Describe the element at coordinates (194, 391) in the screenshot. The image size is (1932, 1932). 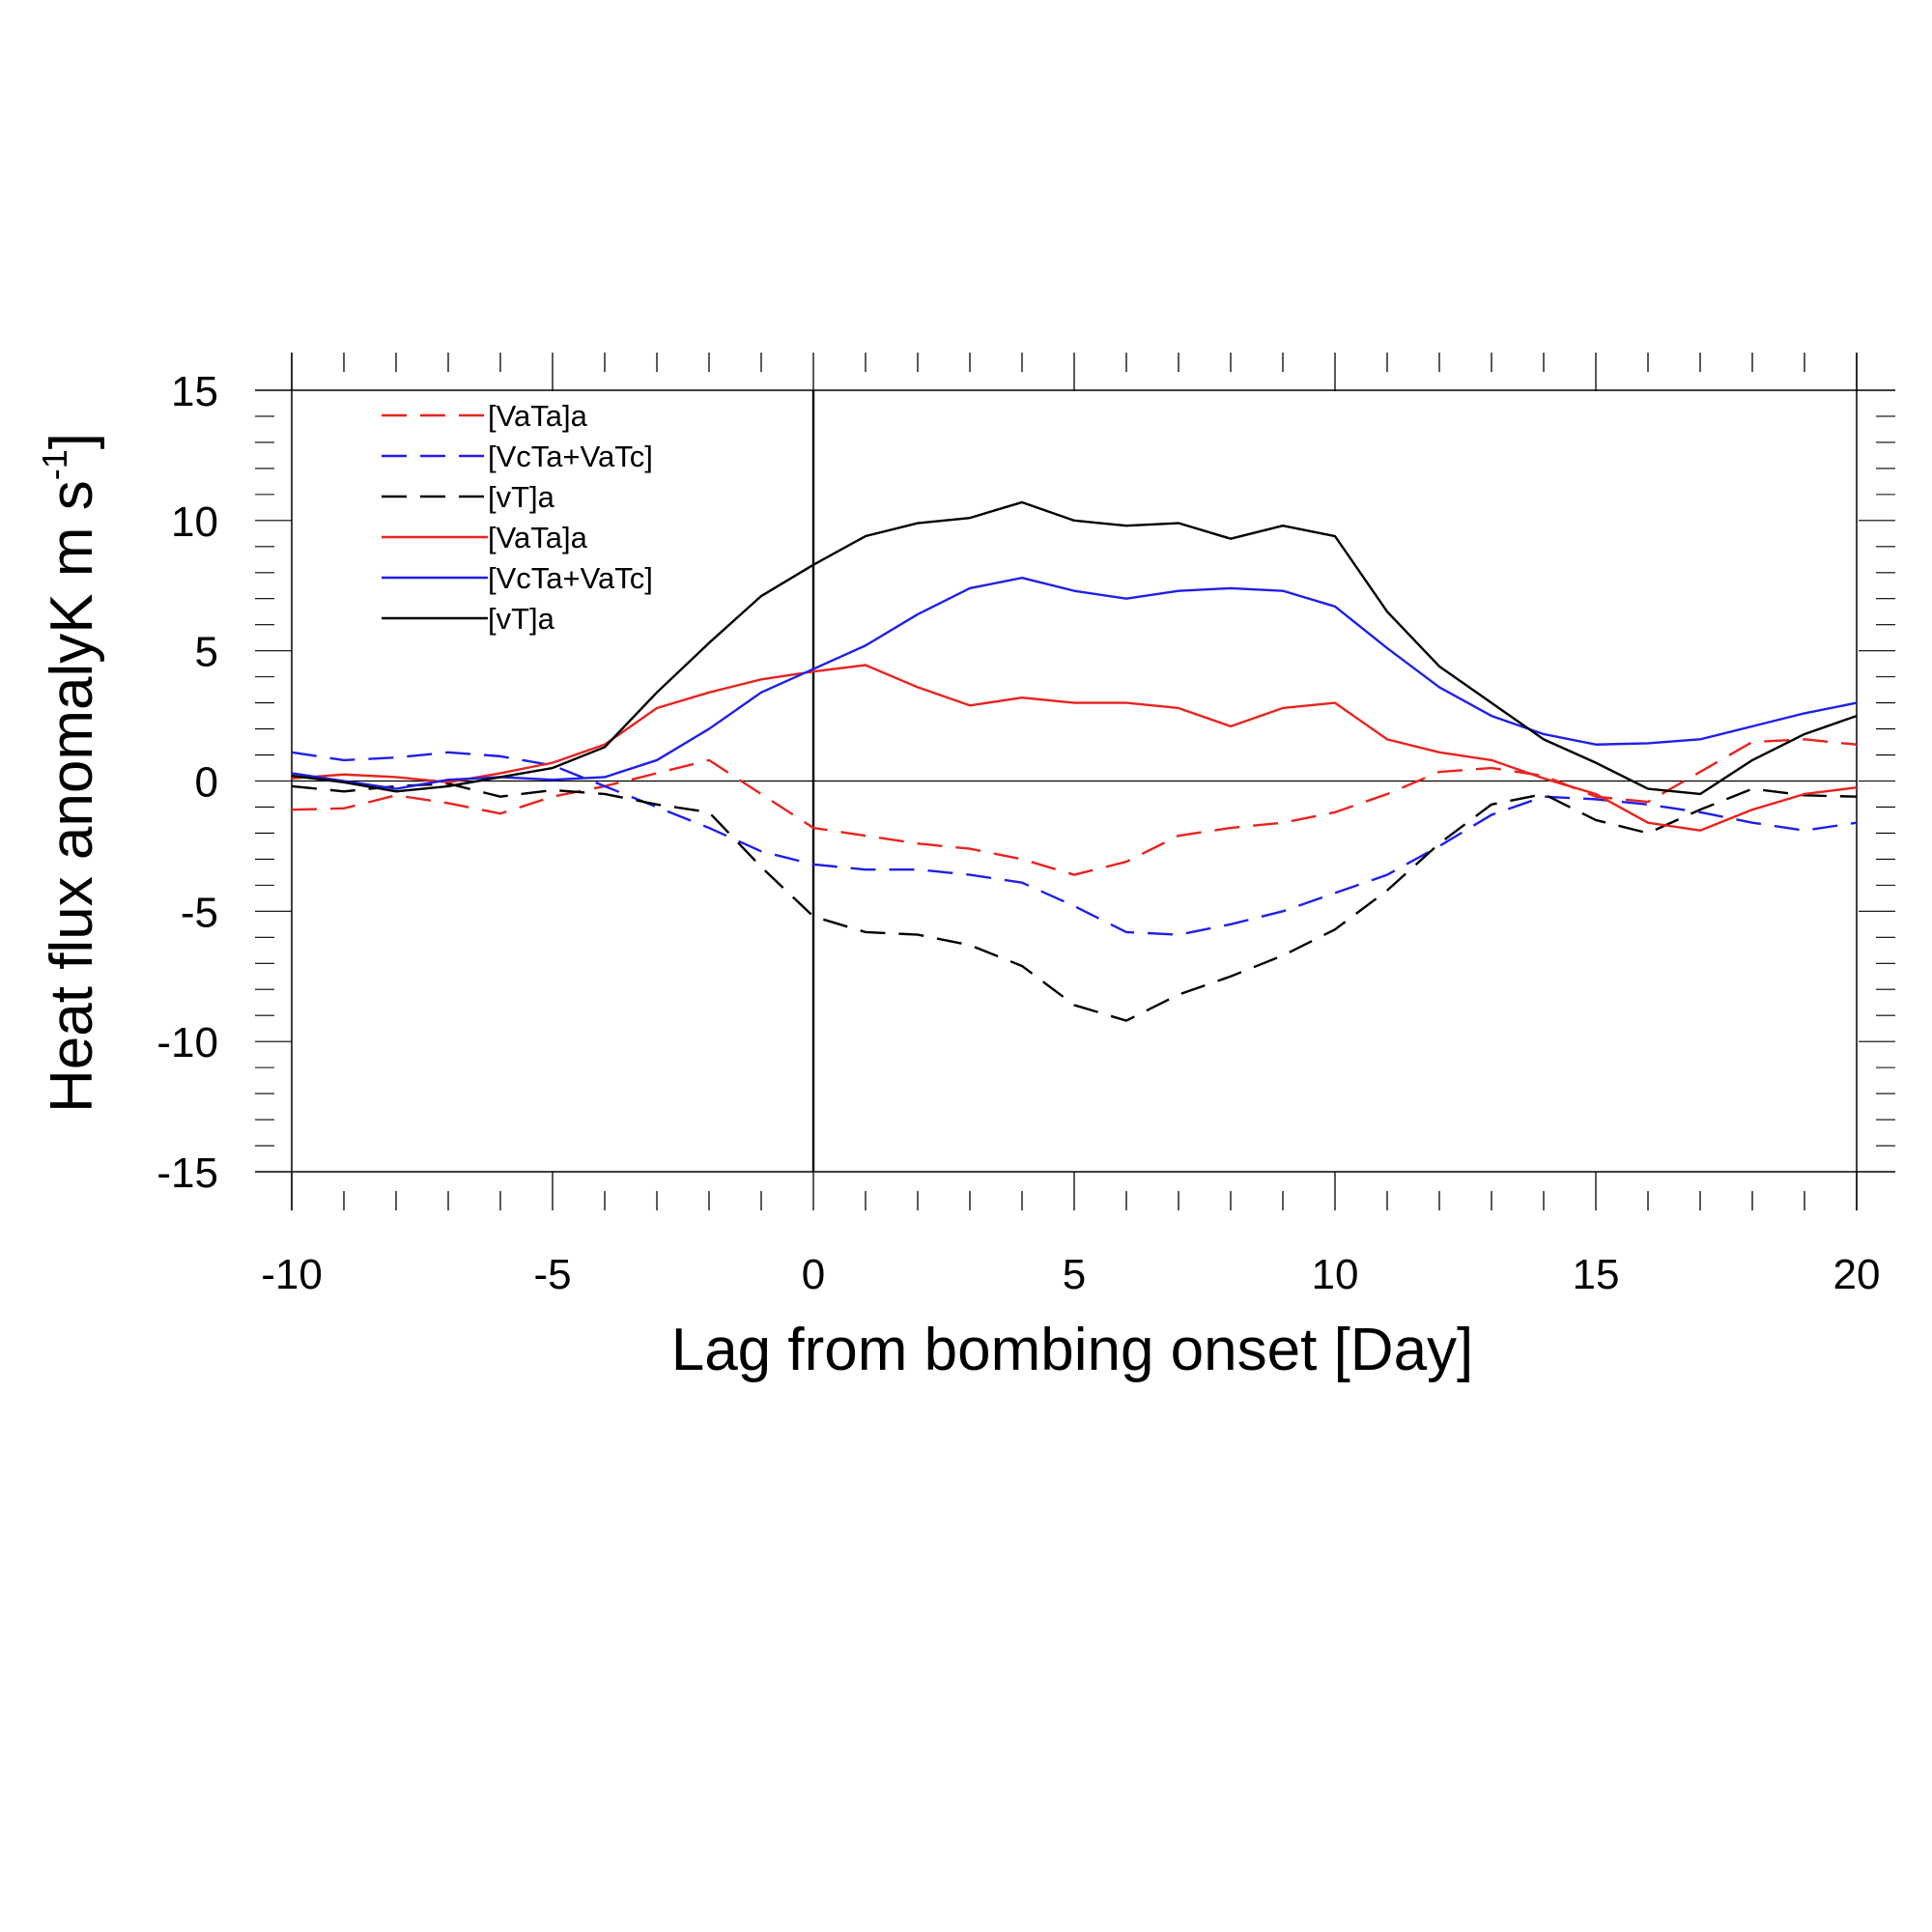
I see `y-tick-label: 15` at that location.